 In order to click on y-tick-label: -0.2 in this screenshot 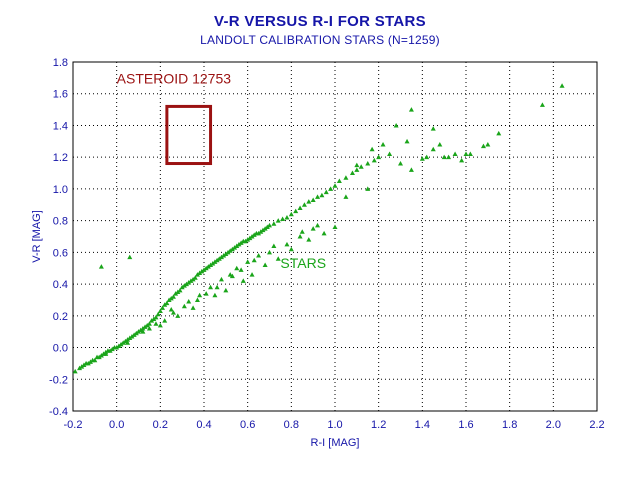, I will do `click(58, 380)`.